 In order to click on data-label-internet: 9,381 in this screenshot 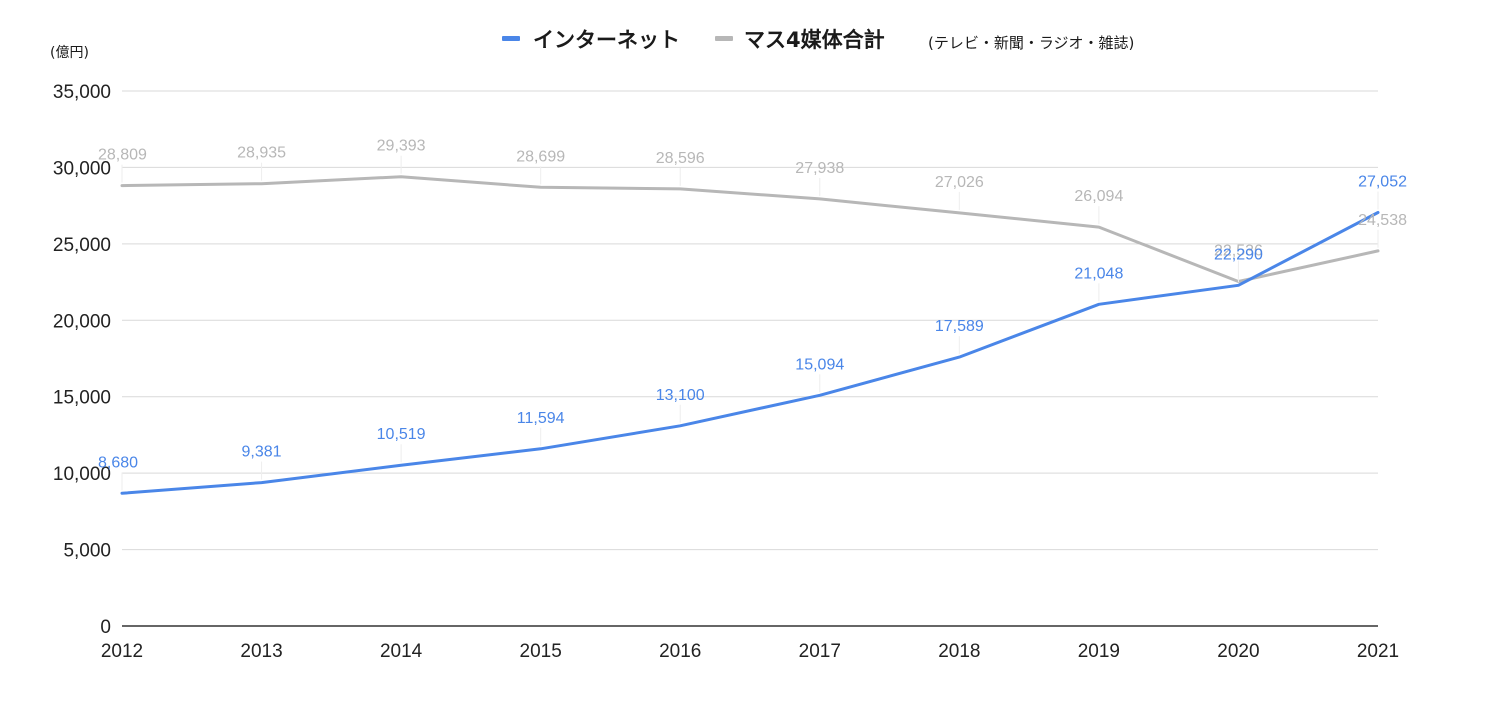, I will do `click(262, 452)`.